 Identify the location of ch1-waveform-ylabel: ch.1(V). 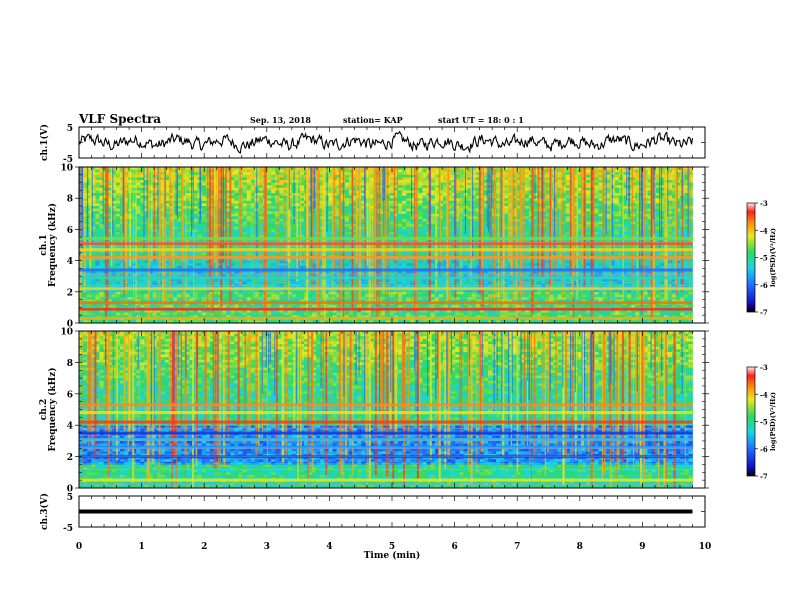
(44, 142).